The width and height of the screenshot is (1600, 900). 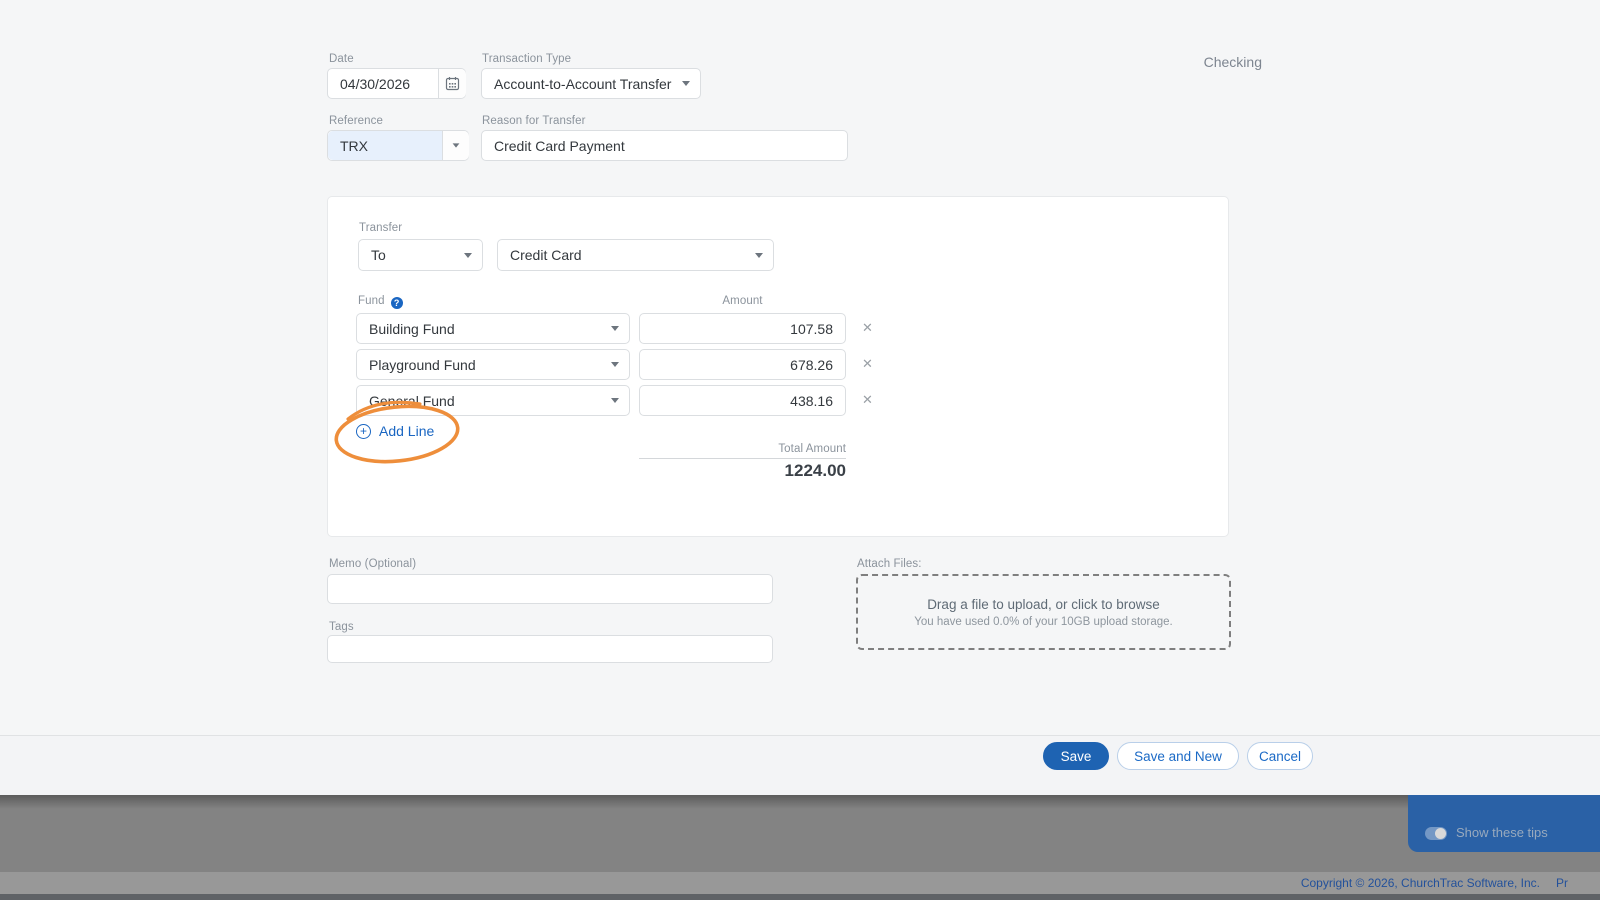 I want to click on memo-label: Memo (Optional), so click(x=373, y=564).